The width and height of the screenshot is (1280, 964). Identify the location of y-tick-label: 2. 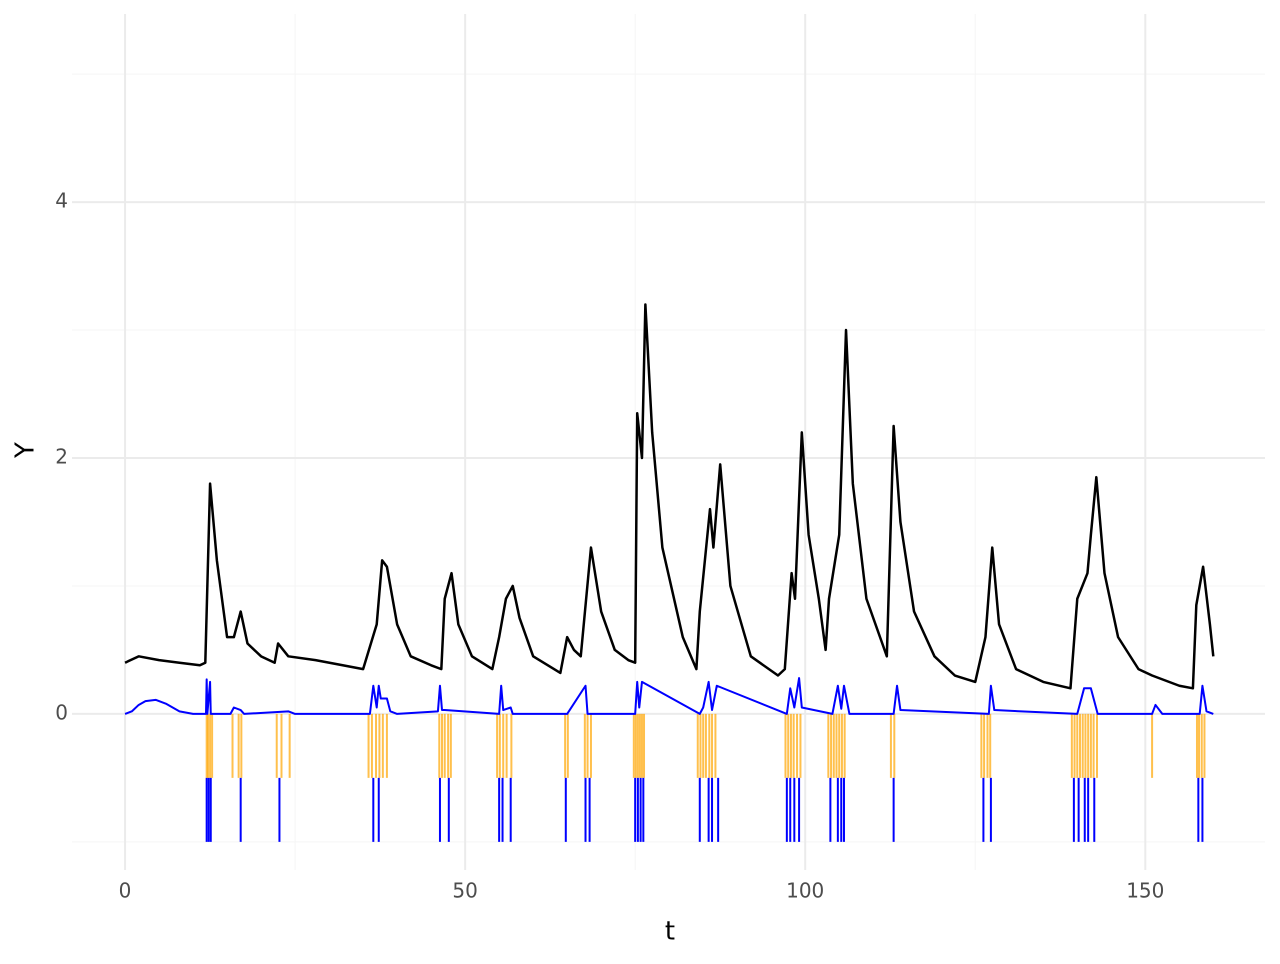
(61, 456).